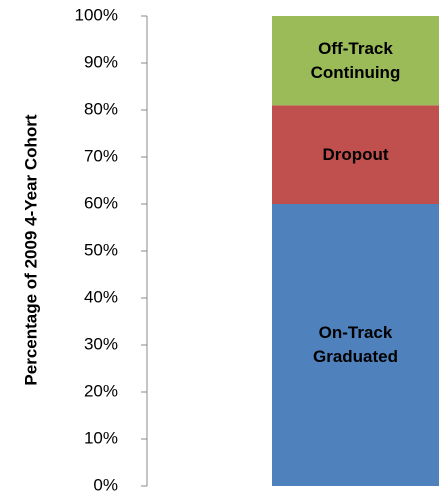 Image resolution: width=439 pixels, height=498 pixels. I want to click on segment-label: Dropout, so click(355, 154).